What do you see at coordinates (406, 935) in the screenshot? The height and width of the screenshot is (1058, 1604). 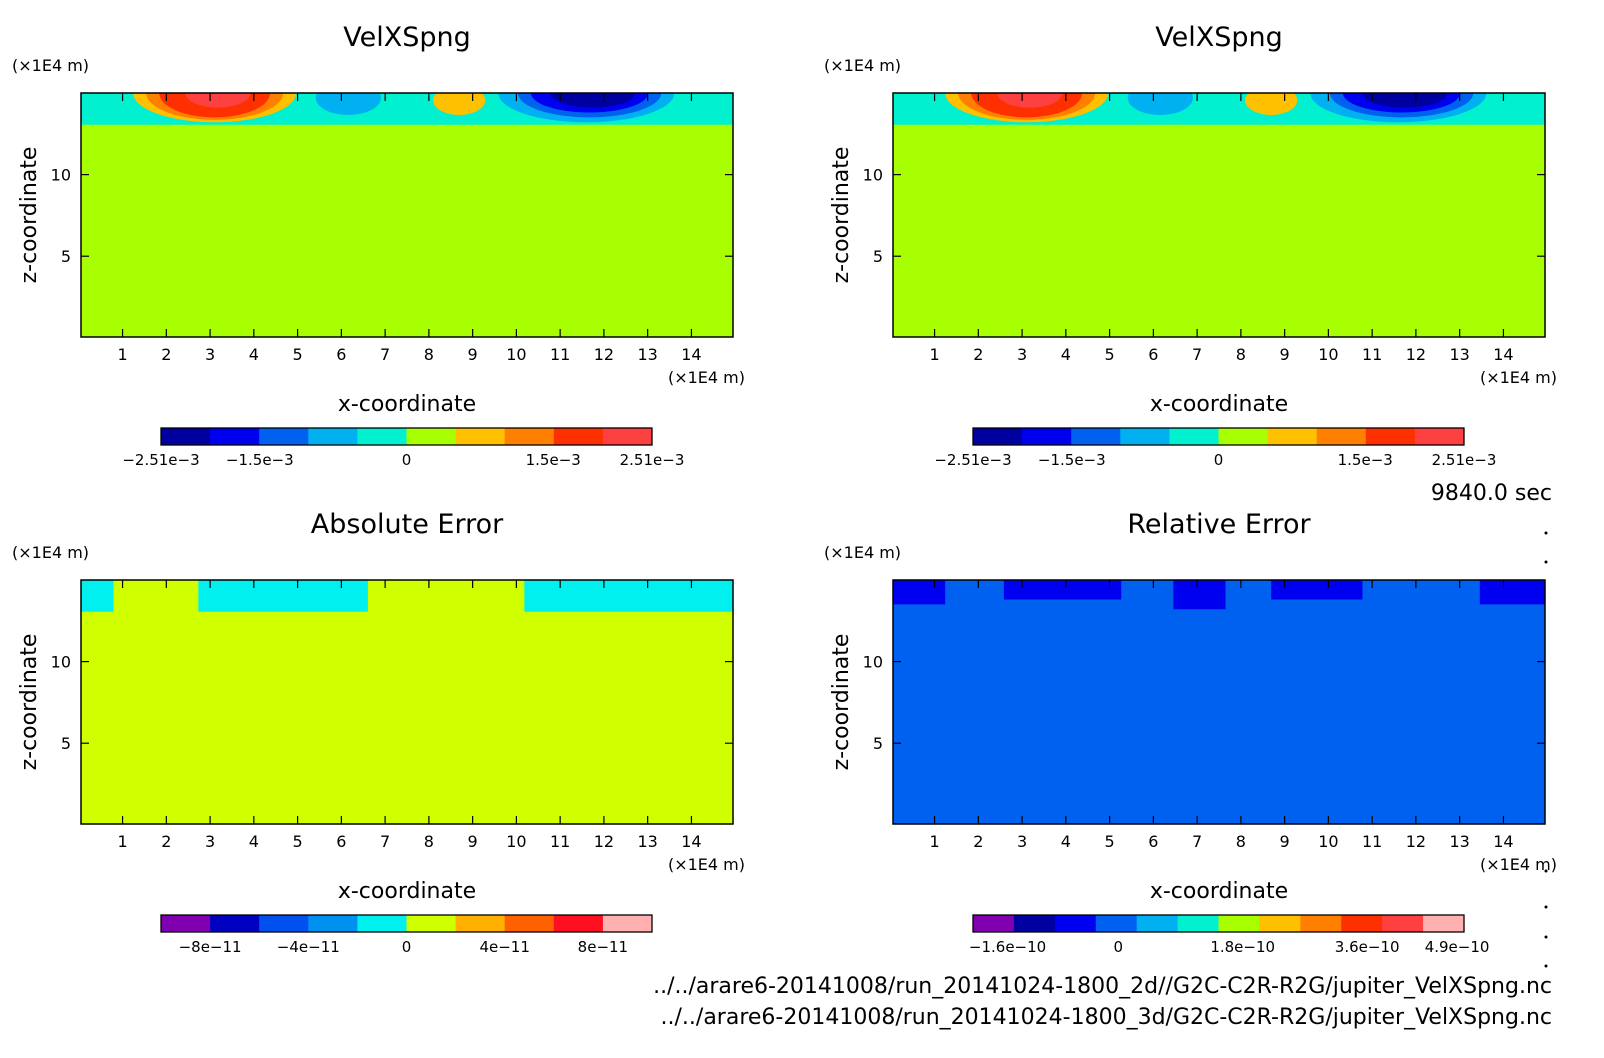 I see `colorbar: −8e−11 −4e−11 0 4e−11 8e−11` at bounding box center [406, 935].